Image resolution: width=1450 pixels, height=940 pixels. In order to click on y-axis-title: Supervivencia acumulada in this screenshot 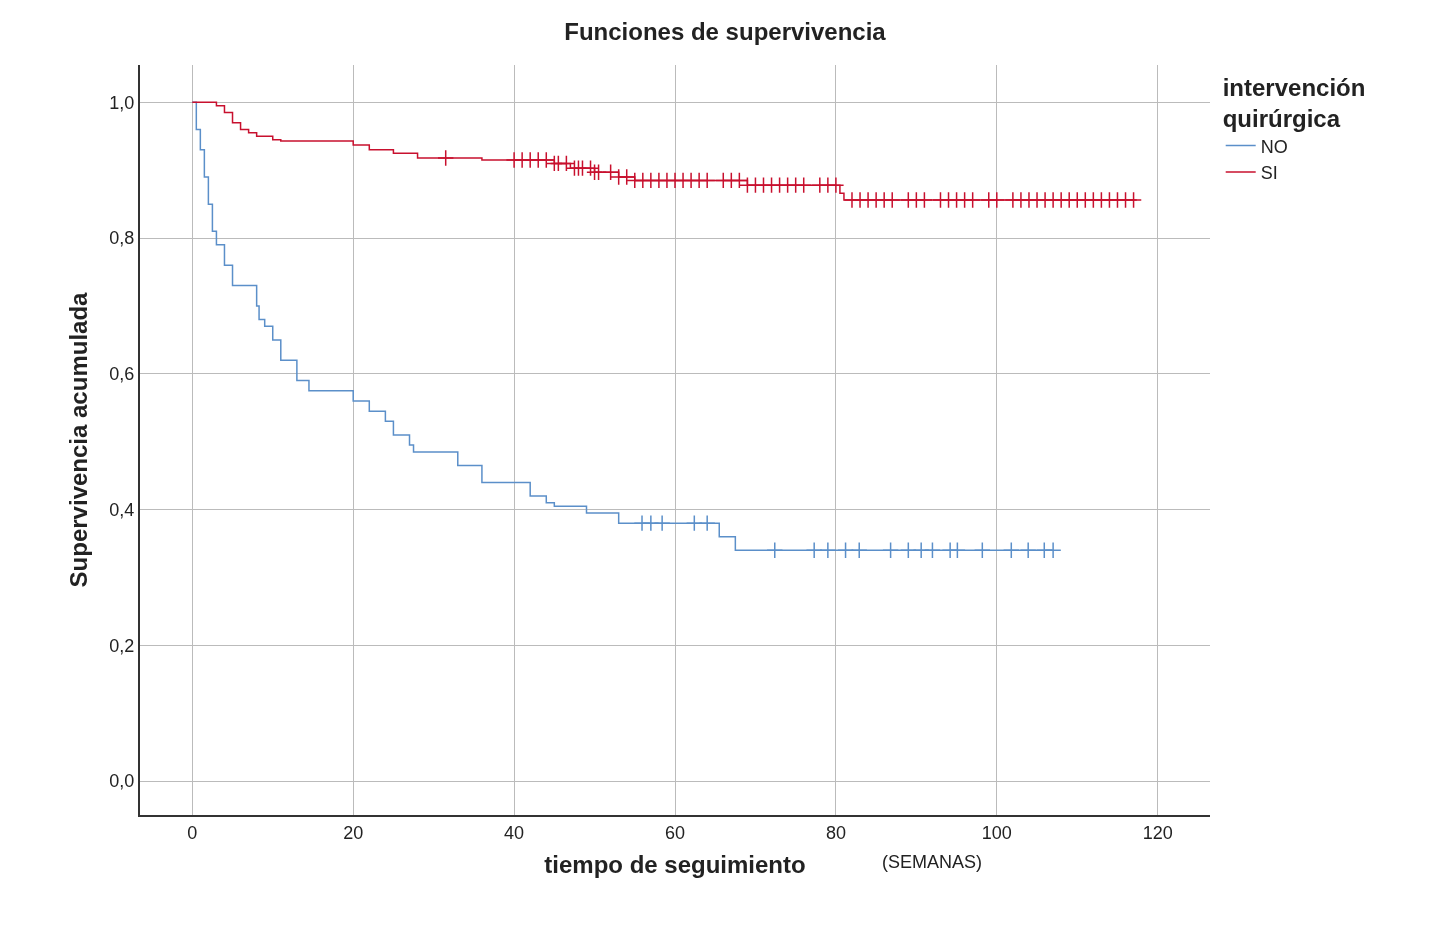, I will do `click(78, 439)`.